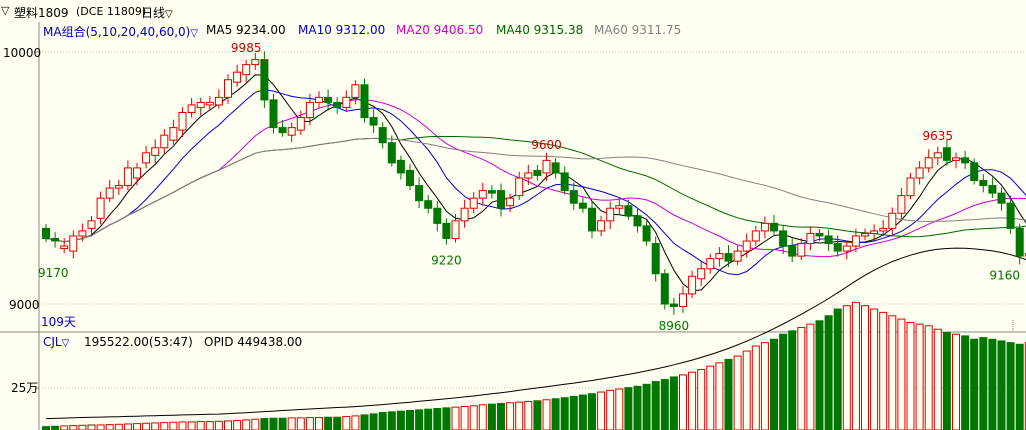  What do you see at coordinates (157, 12) in the screenshot?
I see `period-selector: 日线▽` at bounding box center [157, 12].